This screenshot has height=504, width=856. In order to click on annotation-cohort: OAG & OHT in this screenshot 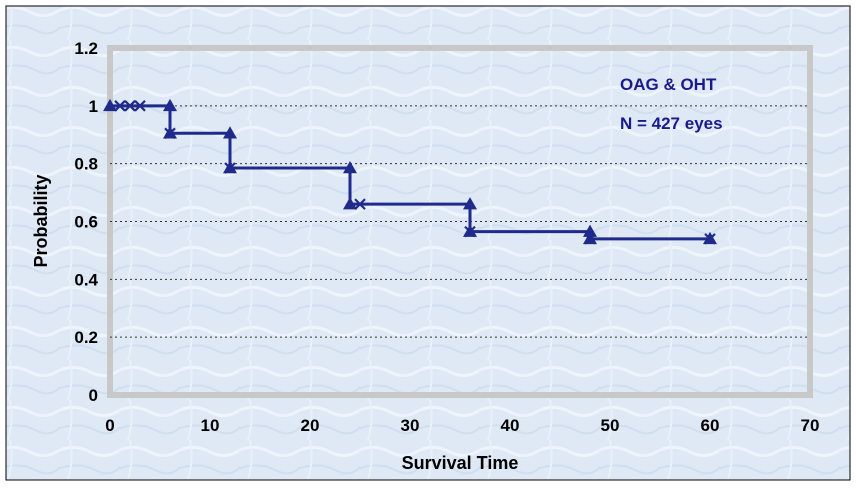, I will do `click(668, 84)`.